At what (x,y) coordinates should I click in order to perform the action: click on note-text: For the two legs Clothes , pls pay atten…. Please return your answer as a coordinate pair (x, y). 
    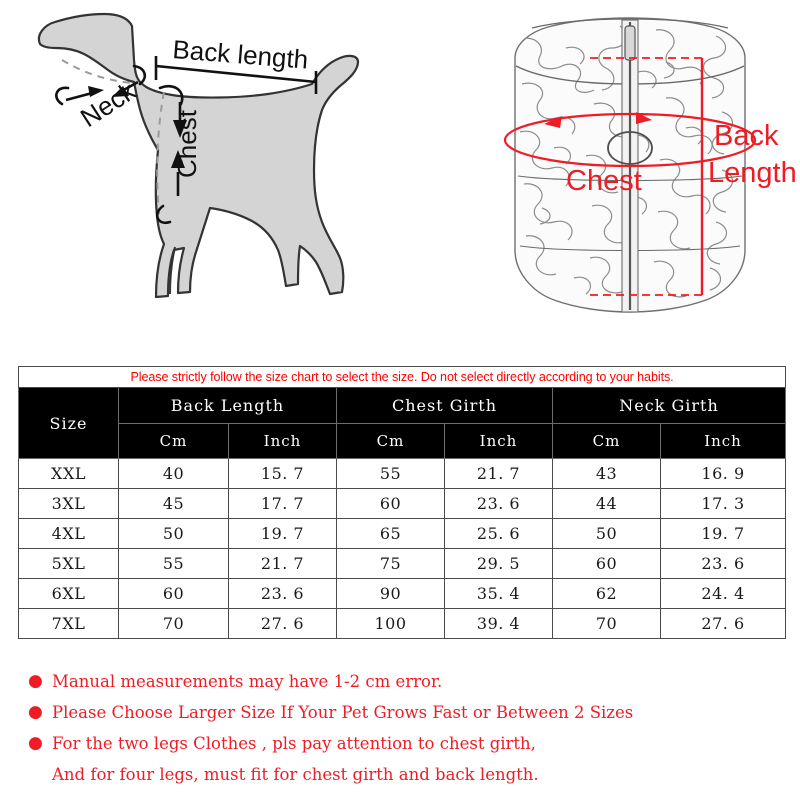
    Looking at the image, I should click on (294, 743).